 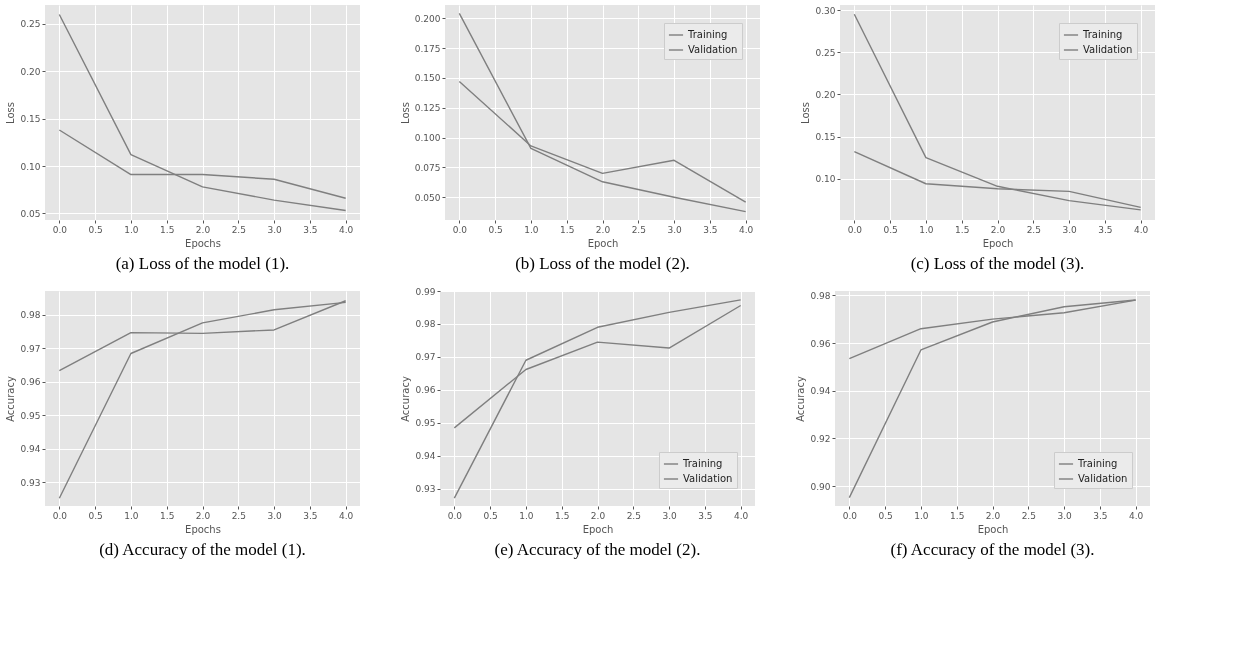 What do you see at coordinates (427, 197) in the screenshot?
I see `y-tick-label: 0.050` at bounding box center [427, 197].